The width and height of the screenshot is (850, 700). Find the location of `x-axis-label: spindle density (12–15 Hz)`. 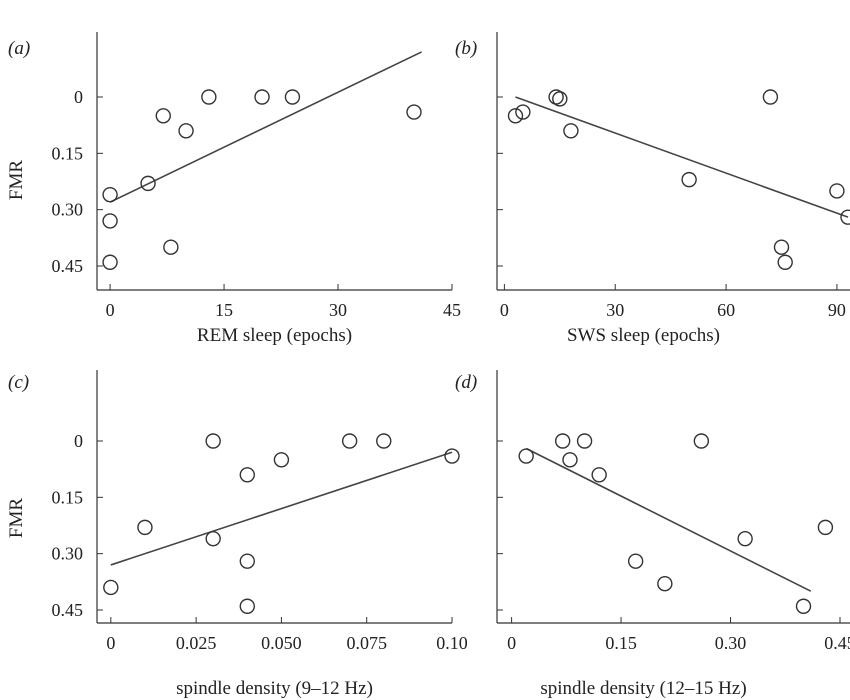

x-axis-label: spindle density (12–15 Hz) is located at coordinates (643, 688).